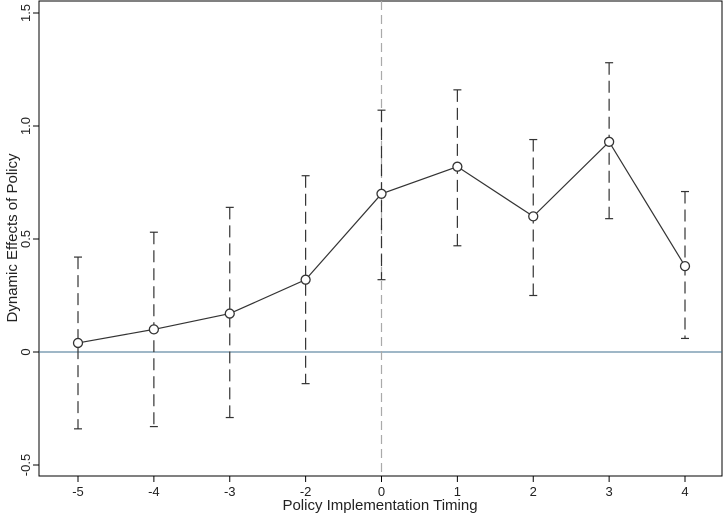 This screenshot has height=517, width=726. I want to click on x-tick-label: -4, so click(154, 491).